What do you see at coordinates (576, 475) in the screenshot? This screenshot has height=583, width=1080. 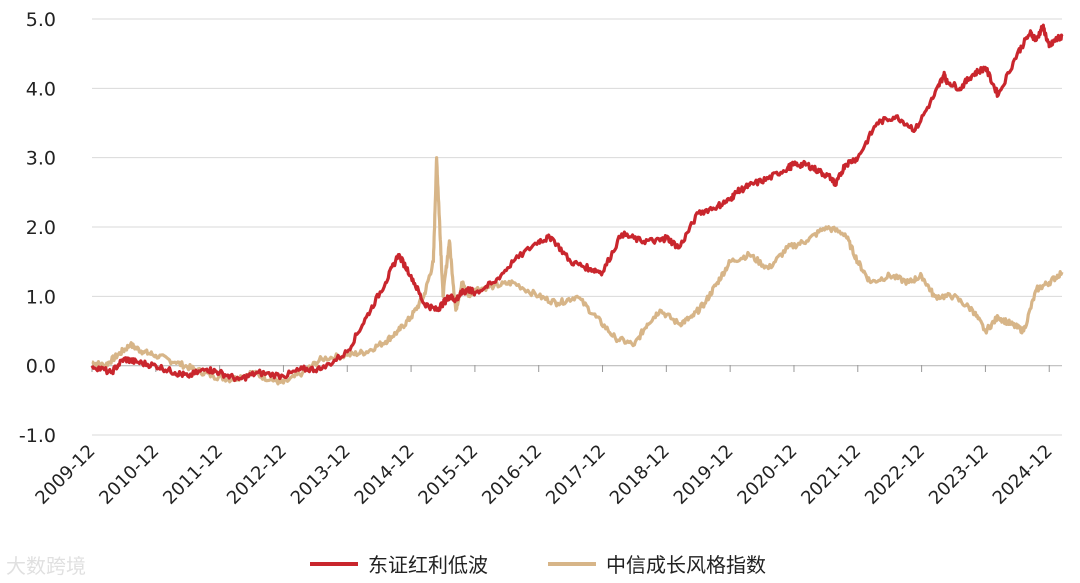 I see `x-tick-label: 2017-12` at bounding box center [576, 475].